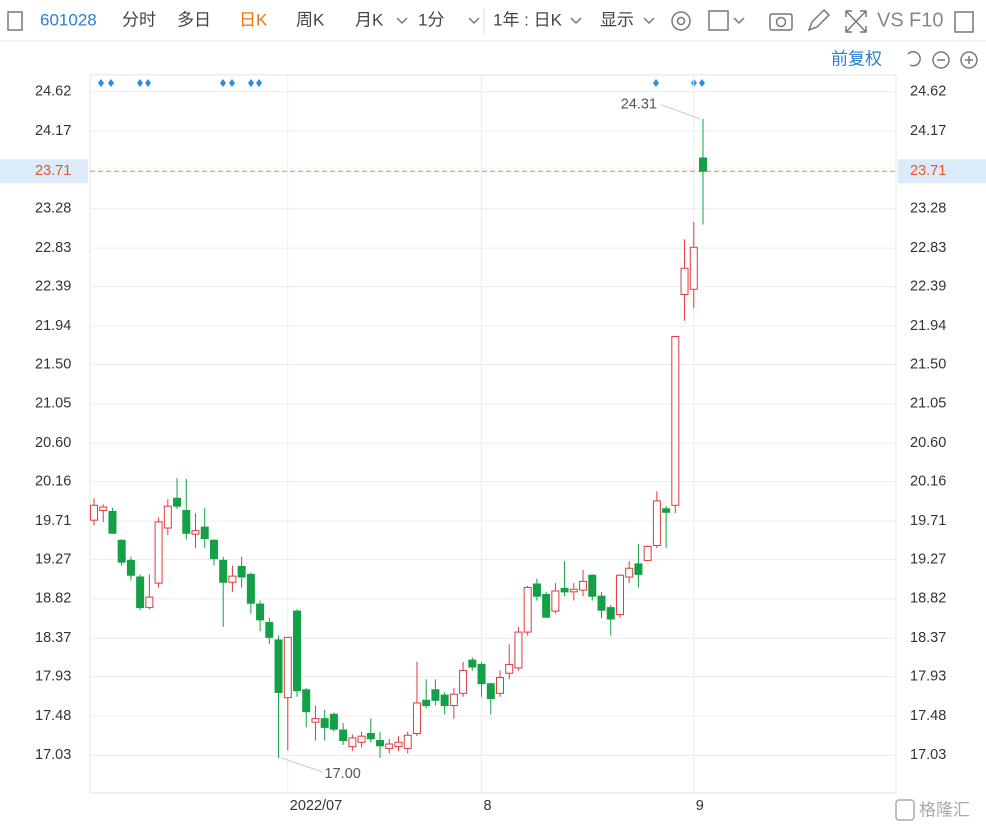 The image size is (986, 835). What do you see at coordinates (316, 806) in the screenshot?
I see `x-tick-label: 2022/07` at bounding box center [316, 806].